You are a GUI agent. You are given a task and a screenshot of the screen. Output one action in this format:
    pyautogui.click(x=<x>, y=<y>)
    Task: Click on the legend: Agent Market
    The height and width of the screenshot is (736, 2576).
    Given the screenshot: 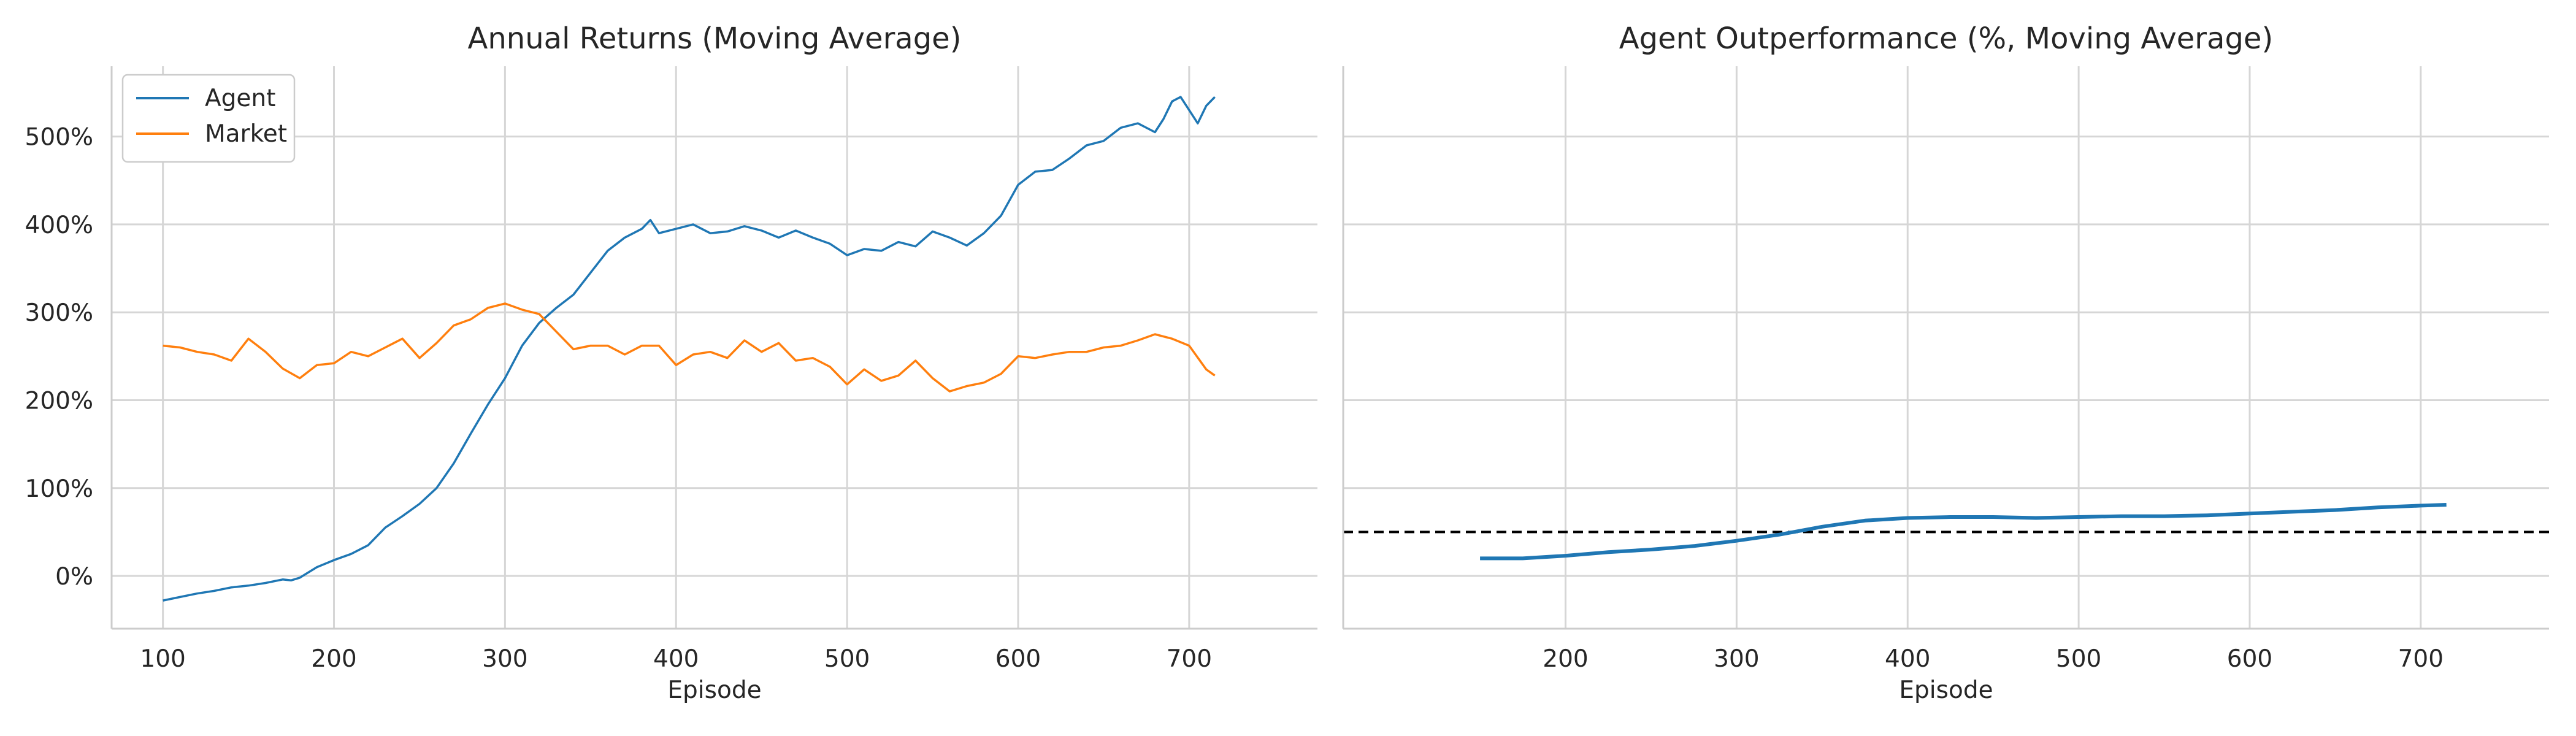 What is the action you would take?
    pyautogui.click(x=208, y=118)
    